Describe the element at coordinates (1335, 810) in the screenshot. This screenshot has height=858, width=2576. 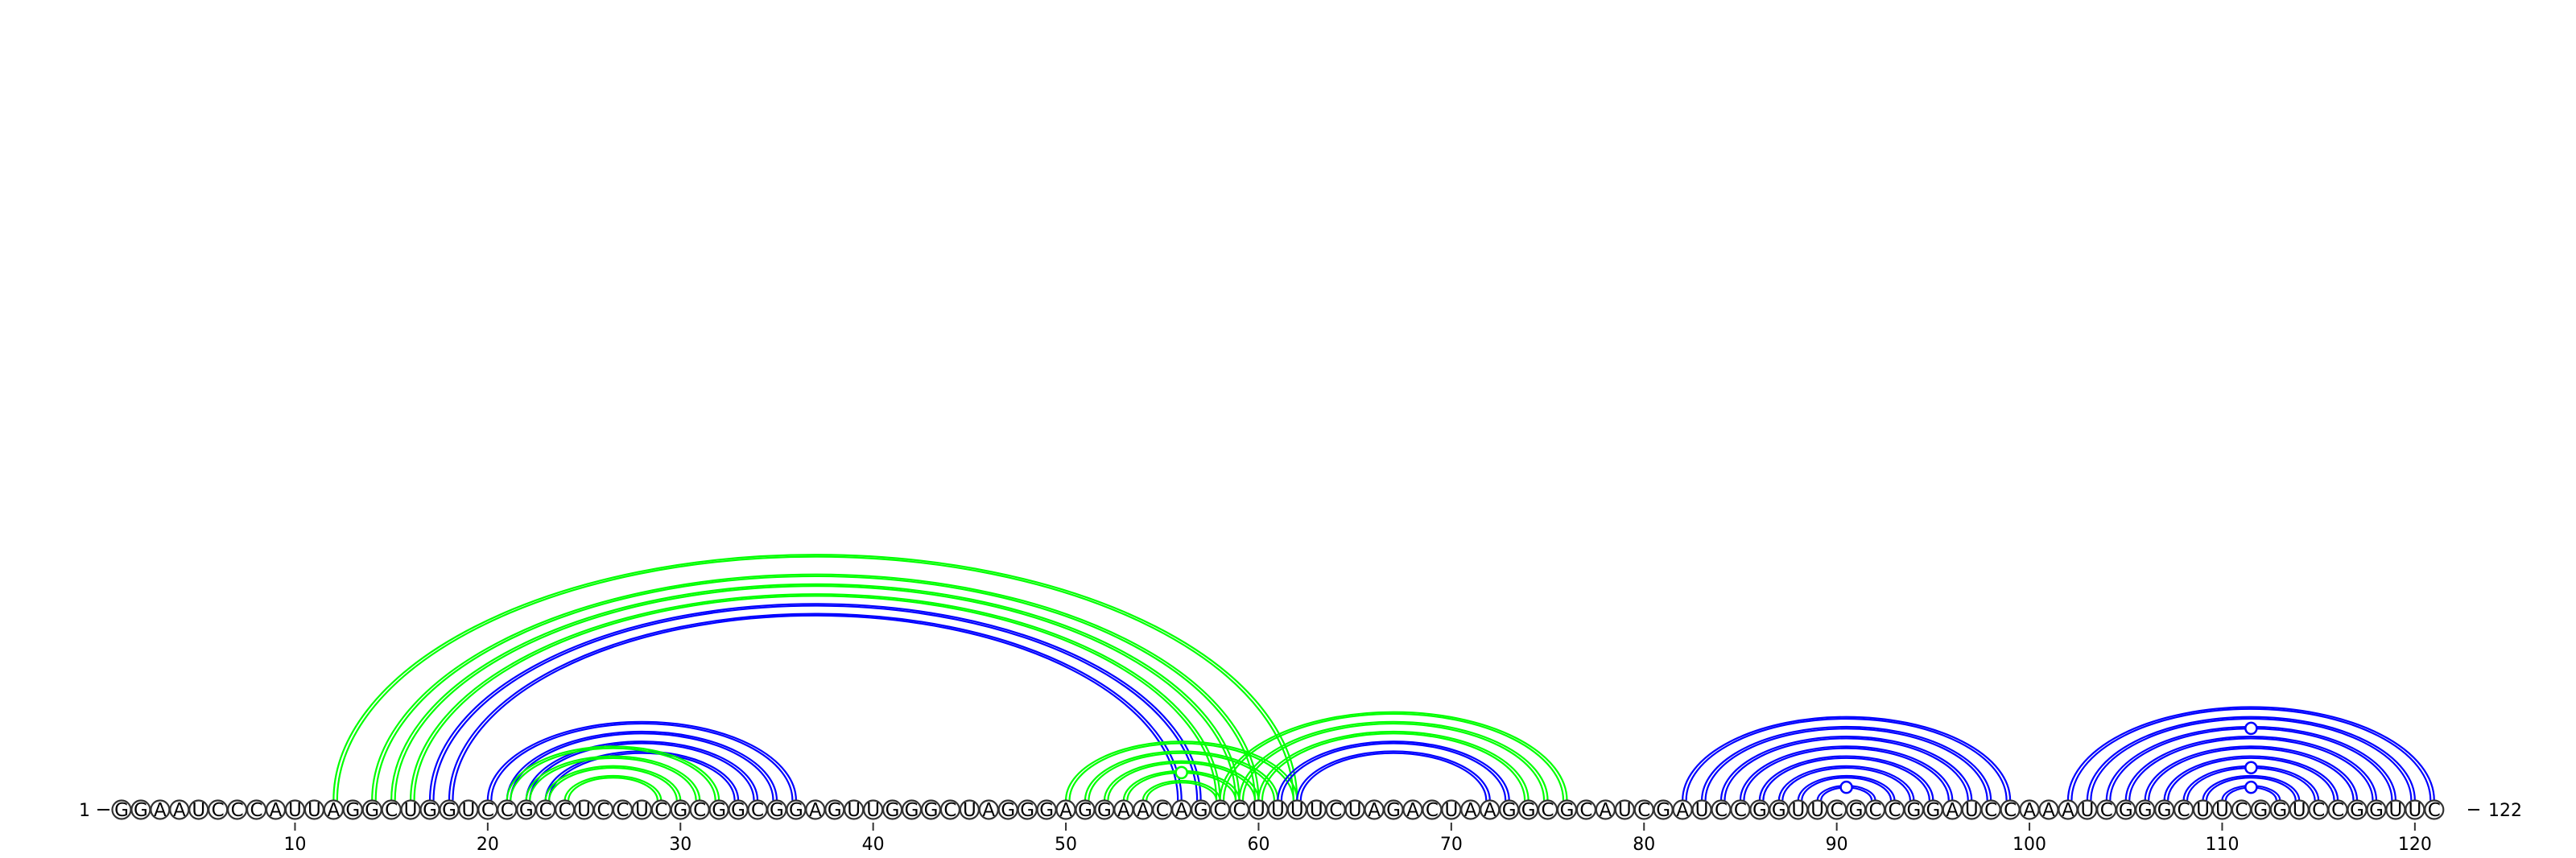
I see `nucleotide-64: C` at that location.